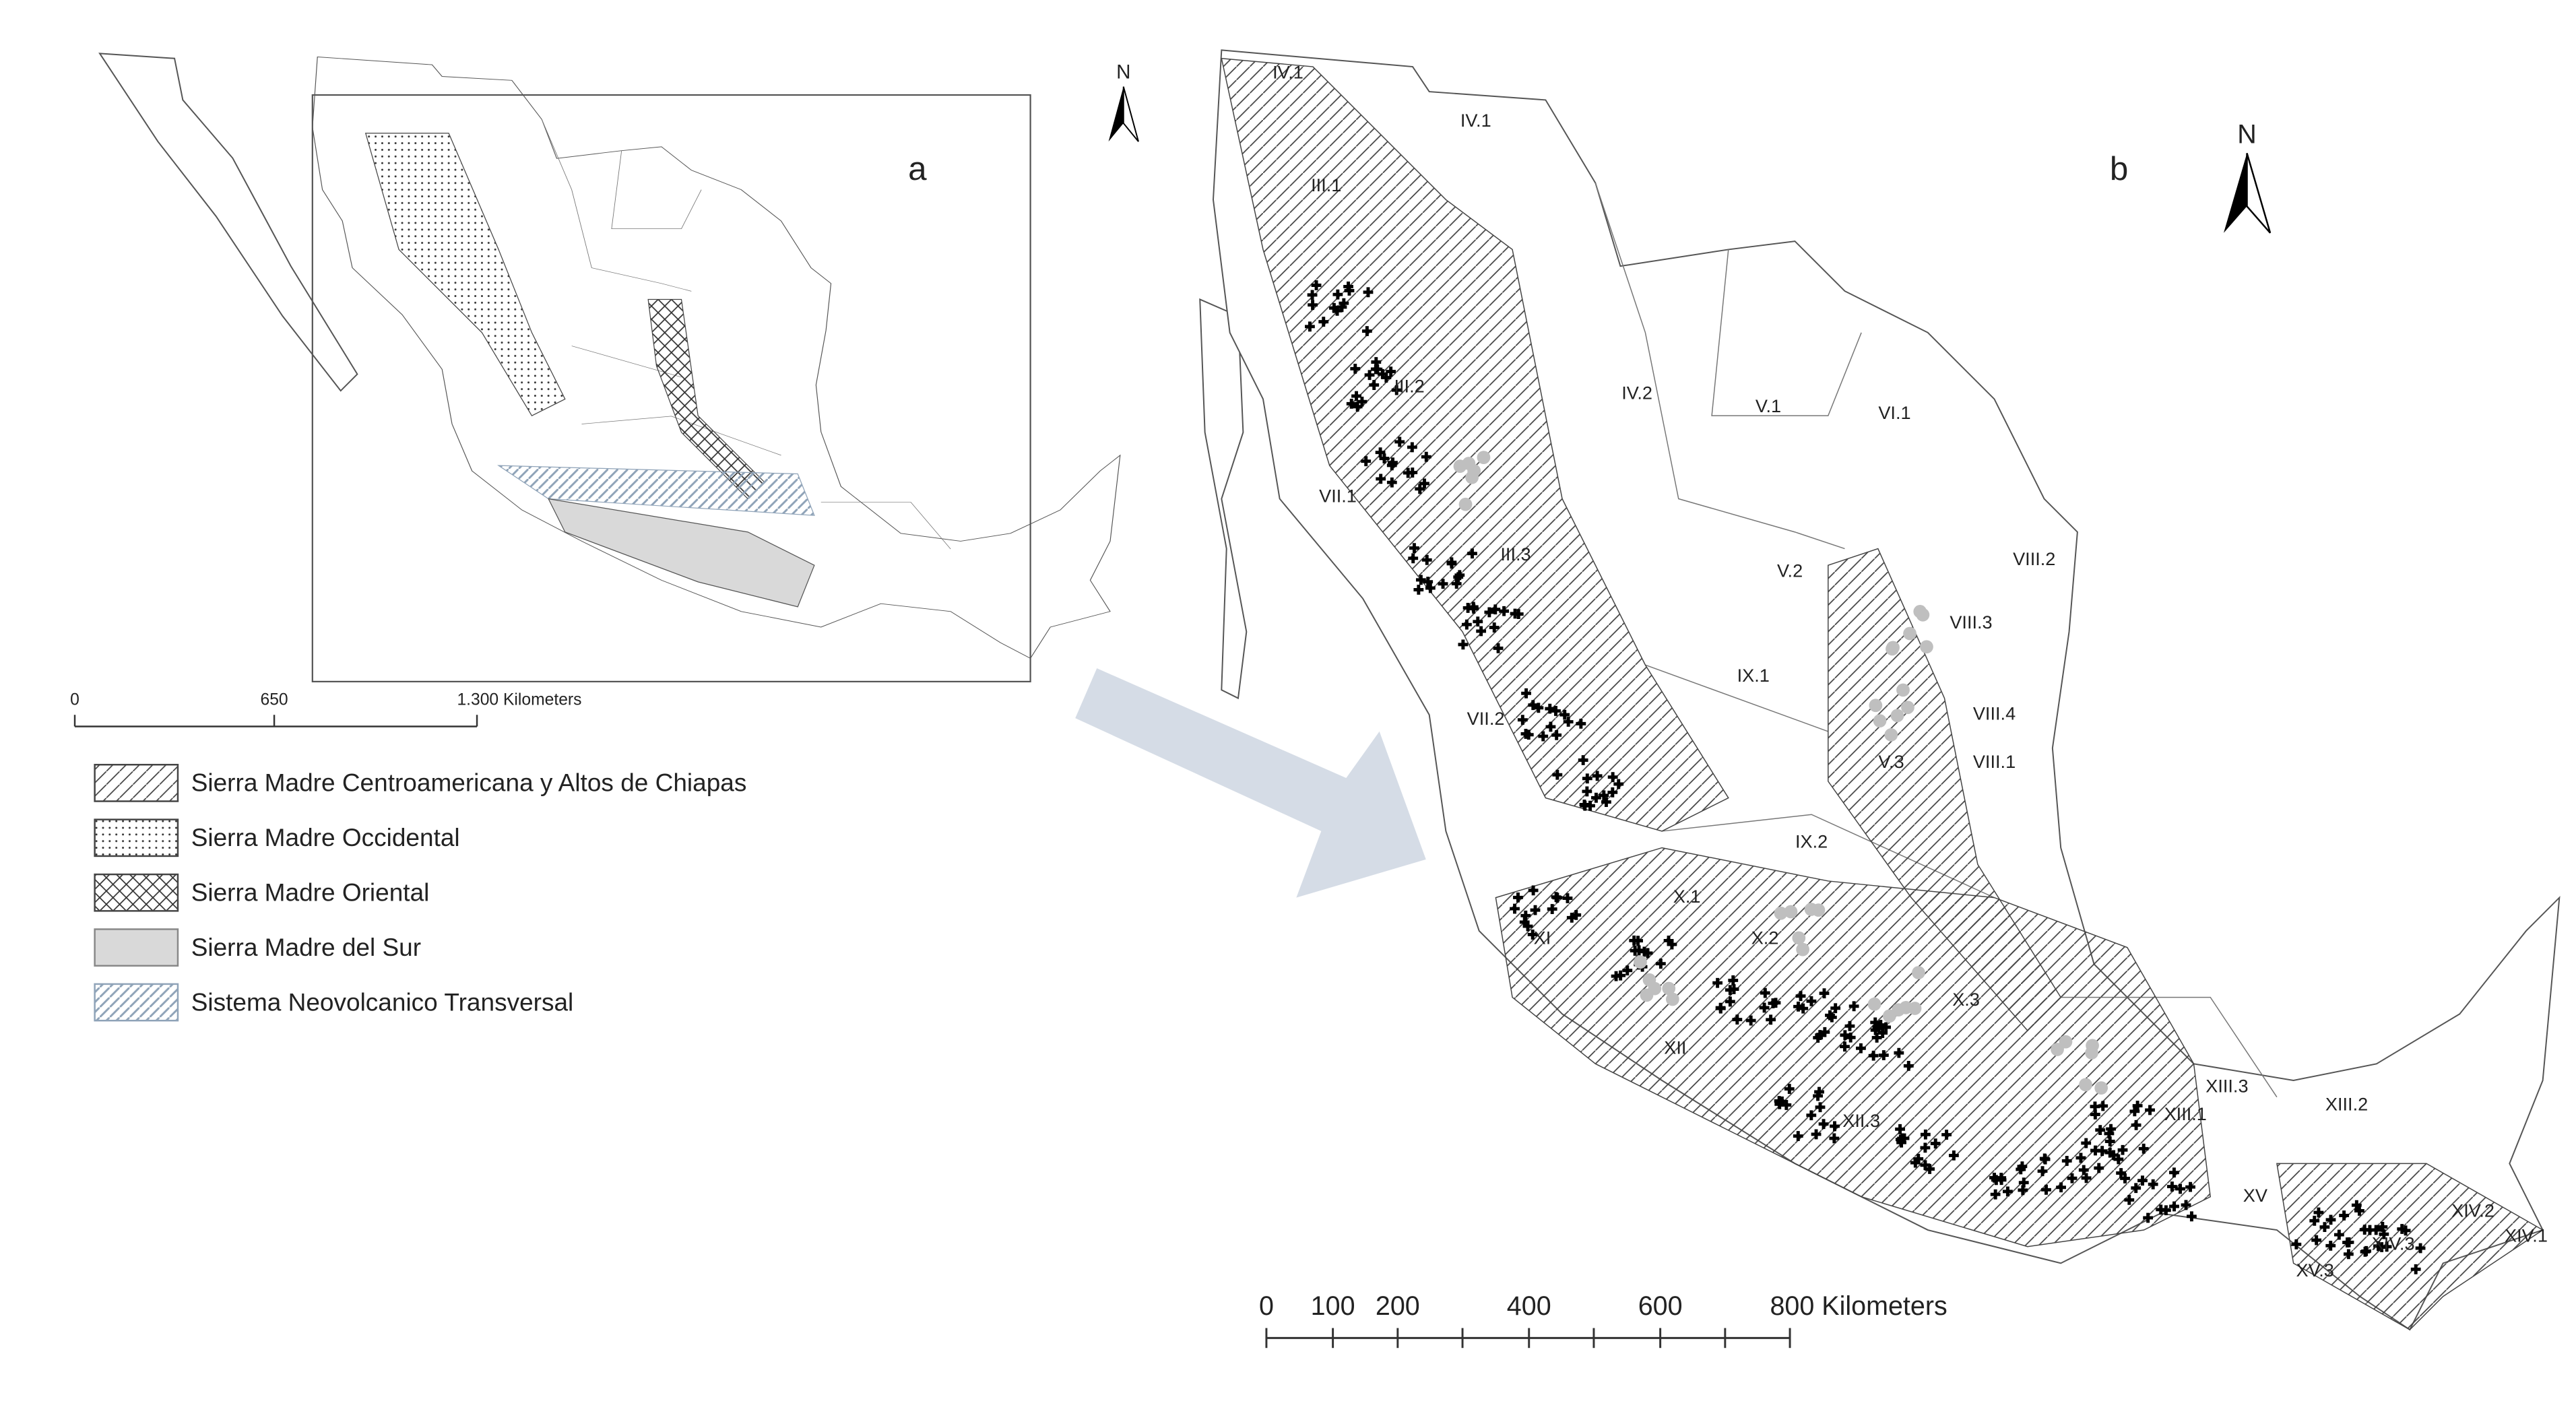 The width and height of the screenshot is (2576, 1428). Describe the element at coordinates (2526, 1235) in the screenshot. I see `region-label: XIV.1` at that location.